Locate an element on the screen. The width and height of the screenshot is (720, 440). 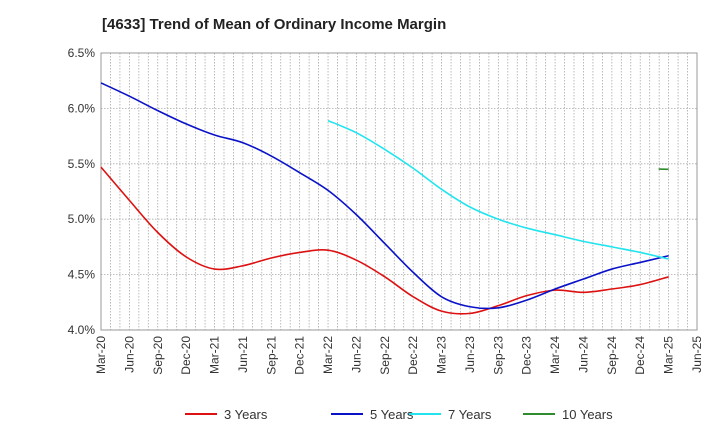
x-tick-label: Dec-20 is located at coordinates (186, 355).